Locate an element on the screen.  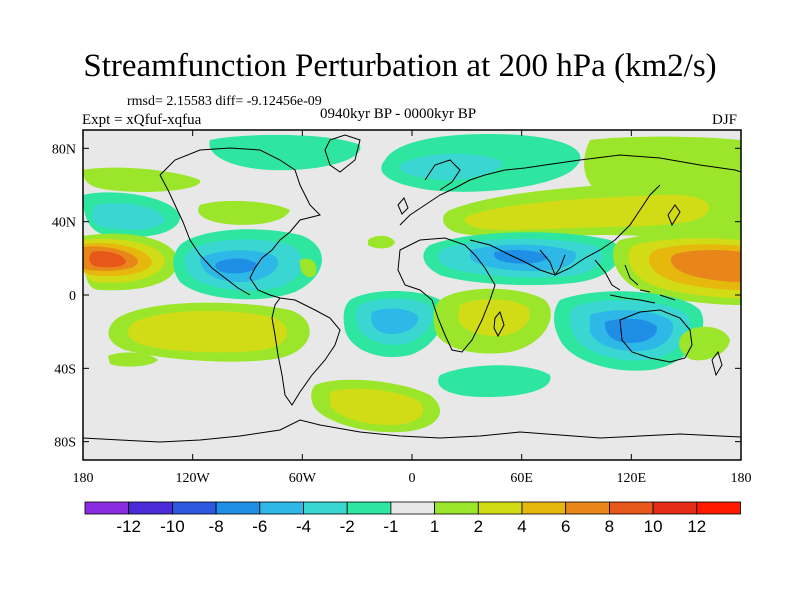
coast-asia is located at coordinates (605, 215).